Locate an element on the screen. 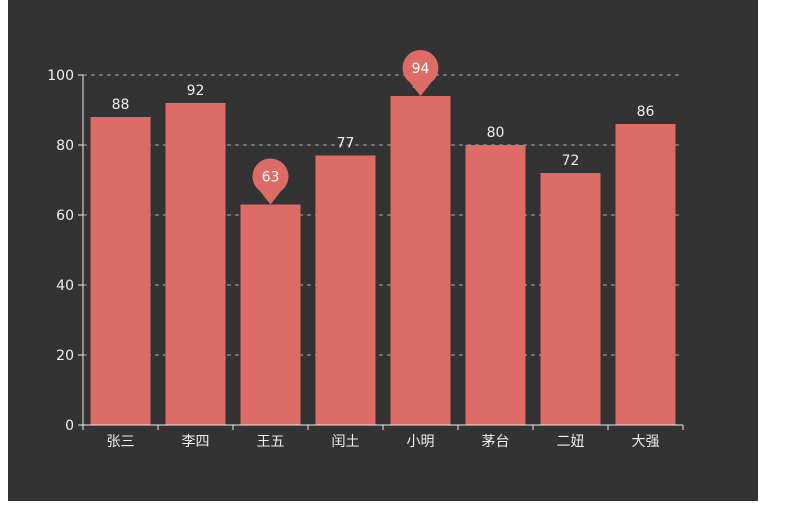 The height and width of the screenshot is (511, 809). x-category-label: 李四 is located at coordinates (196, 442).